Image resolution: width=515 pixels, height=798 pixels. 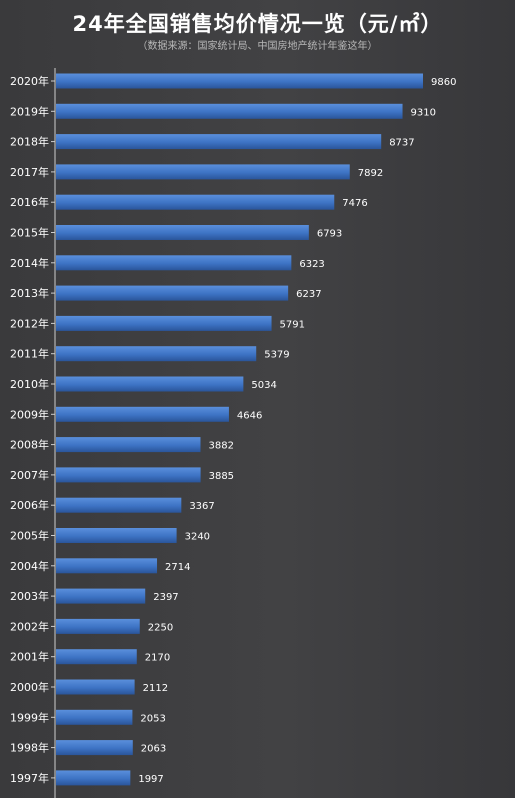 What do you see at coordinates (423, 112) in the screenshot?
I see `value-label: 9310` at bounding box center [423, 112].